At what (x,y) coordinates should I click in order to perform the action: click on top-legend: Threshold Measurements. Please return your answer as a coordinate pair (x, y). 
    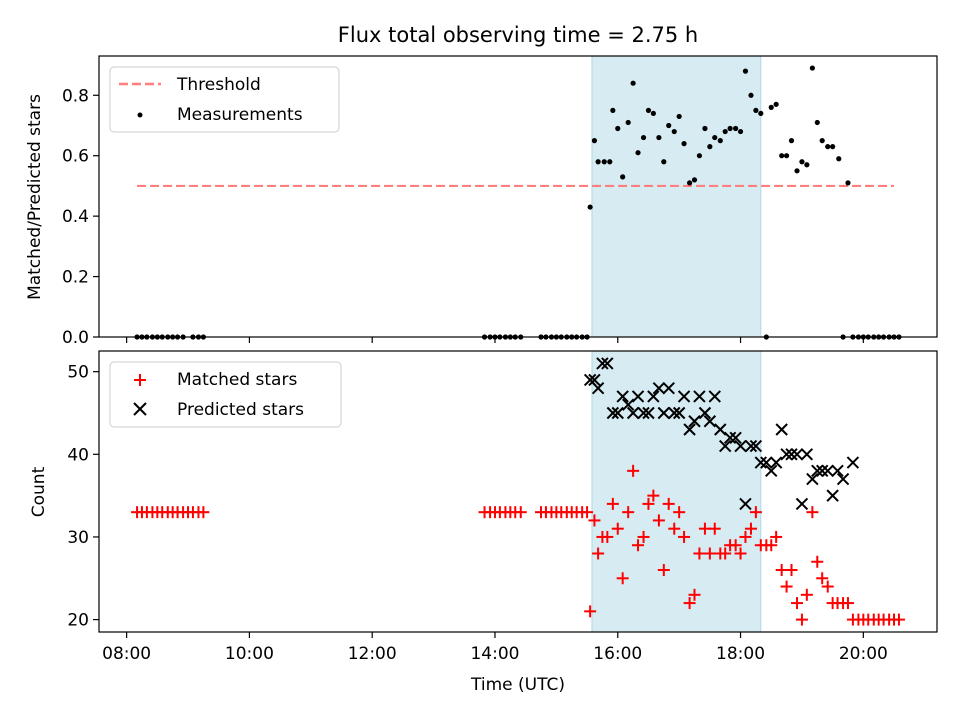
    Looking at the image, I should click on (224, 99).